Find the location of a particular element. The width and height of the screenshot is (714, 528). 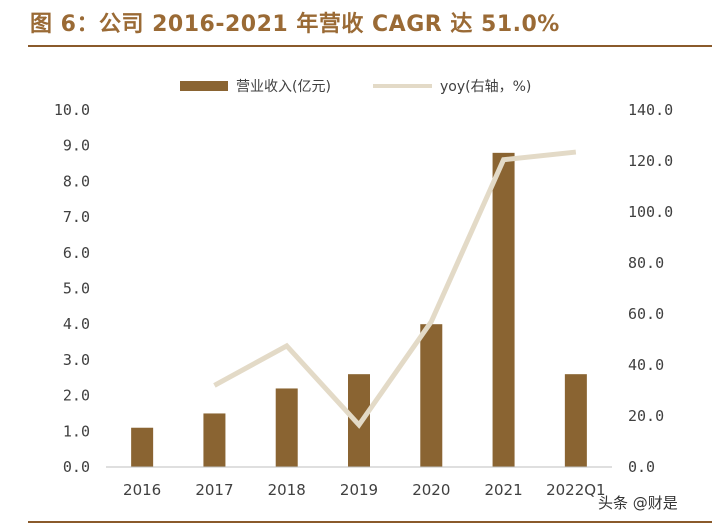

left-tick-label: 8.0 is located at coordinates (76, 181).